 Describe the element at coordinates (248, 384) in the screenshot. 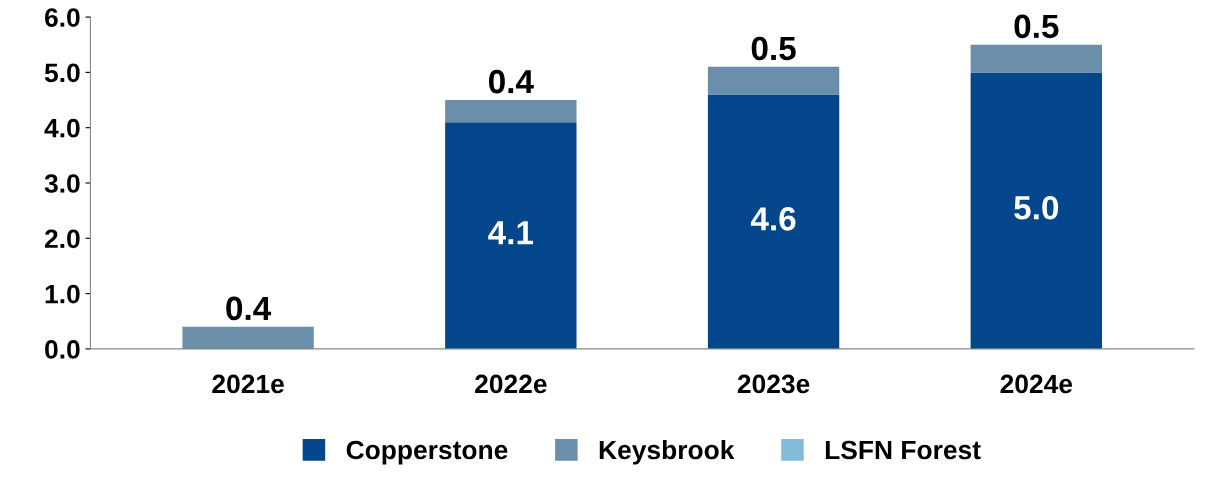

I see `x-tick-label: 2021e` at that location.